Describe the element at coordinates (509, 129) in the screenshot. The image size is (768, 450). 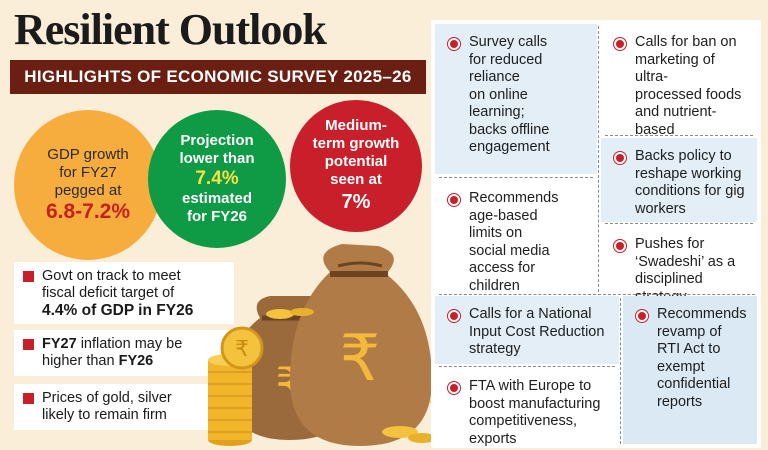
I see `point-line: backs offline` at that location.